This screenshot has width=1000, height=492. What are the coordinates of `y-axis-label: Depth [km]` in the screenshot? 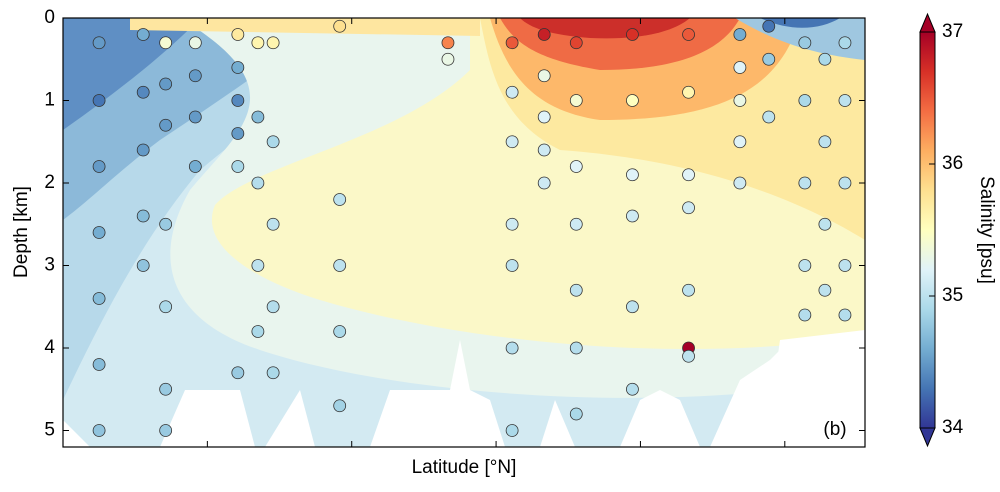 It's located at (21, 232).